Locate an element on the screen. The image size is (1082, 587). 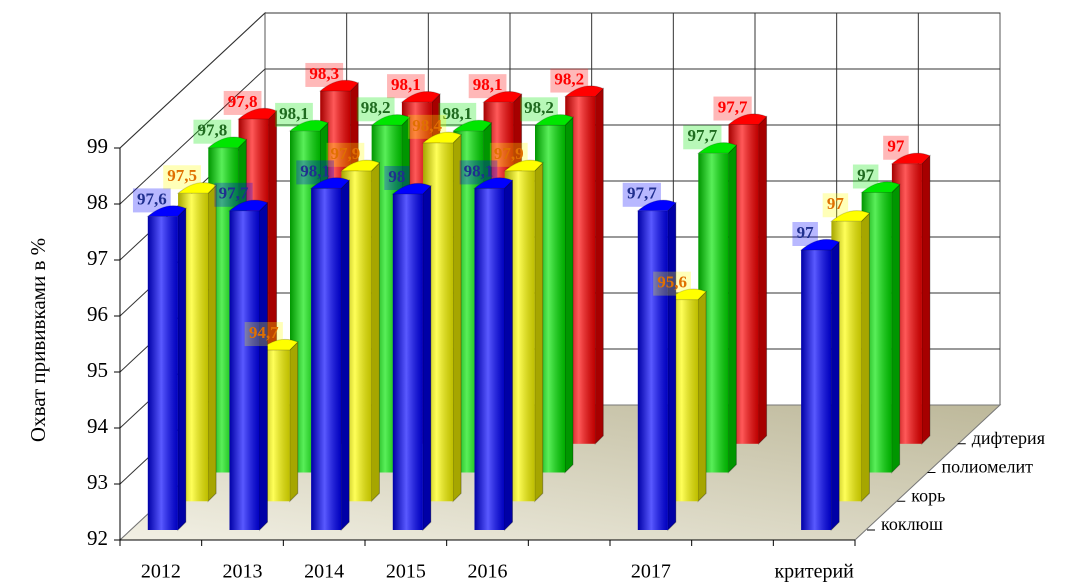
y-tick-label: 96 is located at coordinates (97, 314).